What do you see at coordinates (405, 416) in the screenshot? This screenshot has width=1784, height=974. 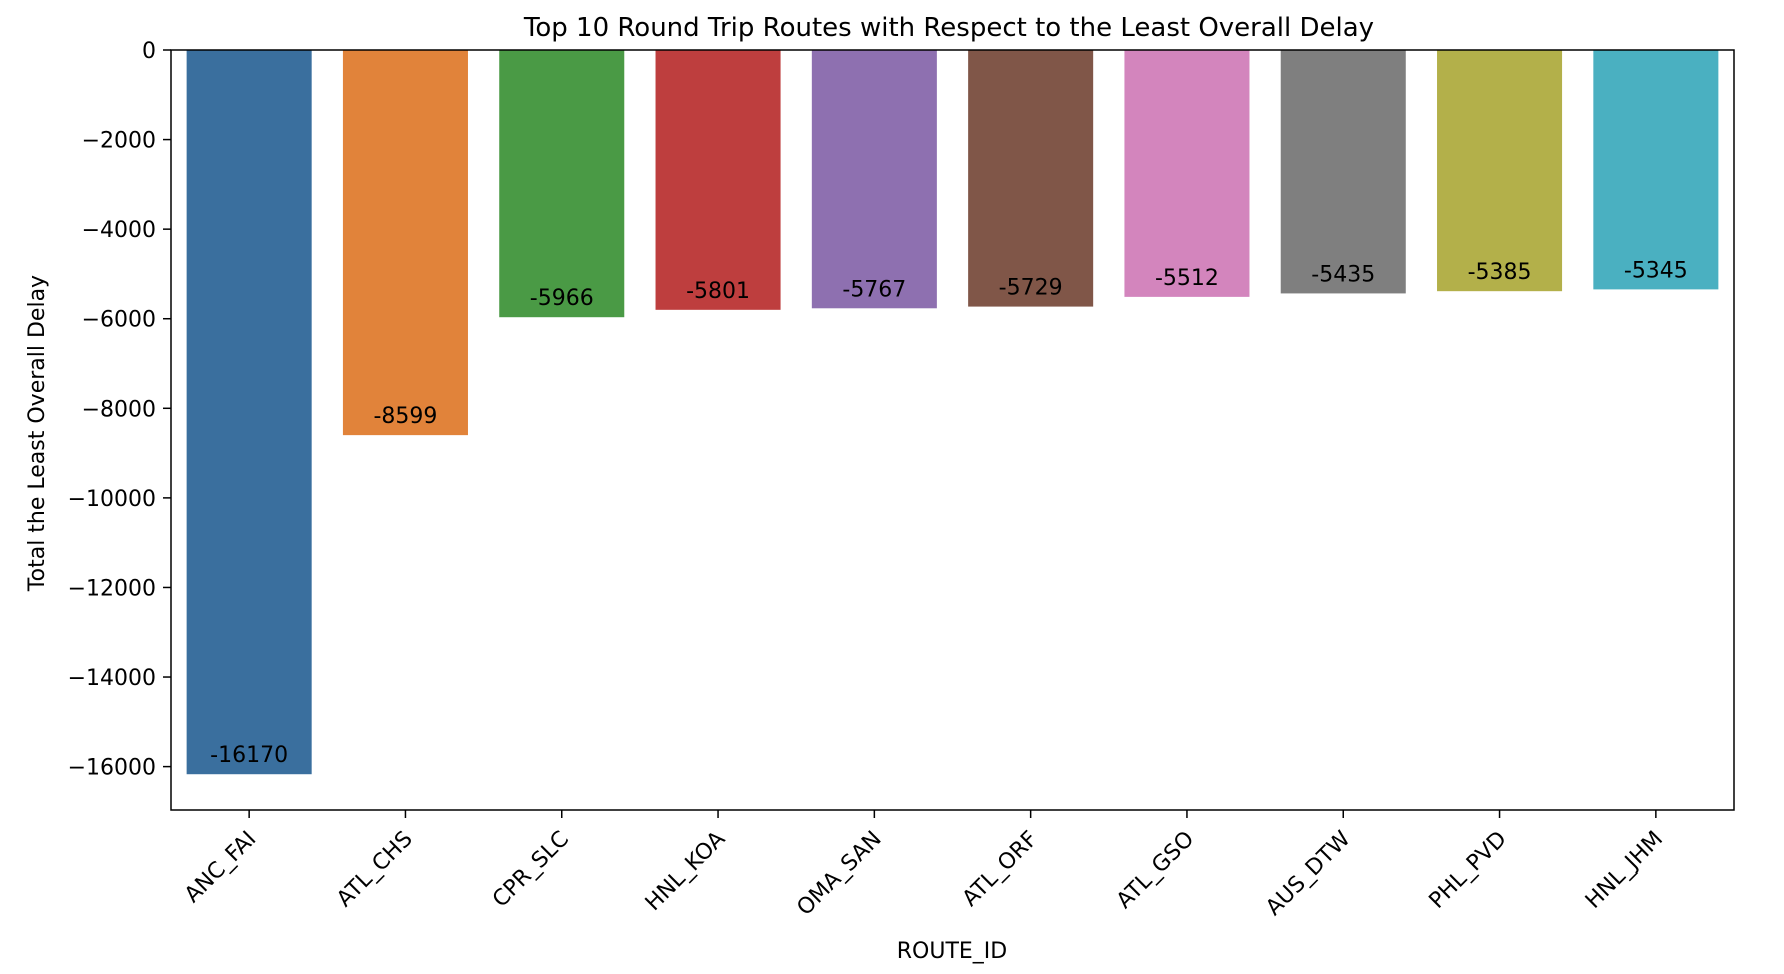 I see `bar-value-label-atl-chs: -8599` at bounding box center [405, 416].